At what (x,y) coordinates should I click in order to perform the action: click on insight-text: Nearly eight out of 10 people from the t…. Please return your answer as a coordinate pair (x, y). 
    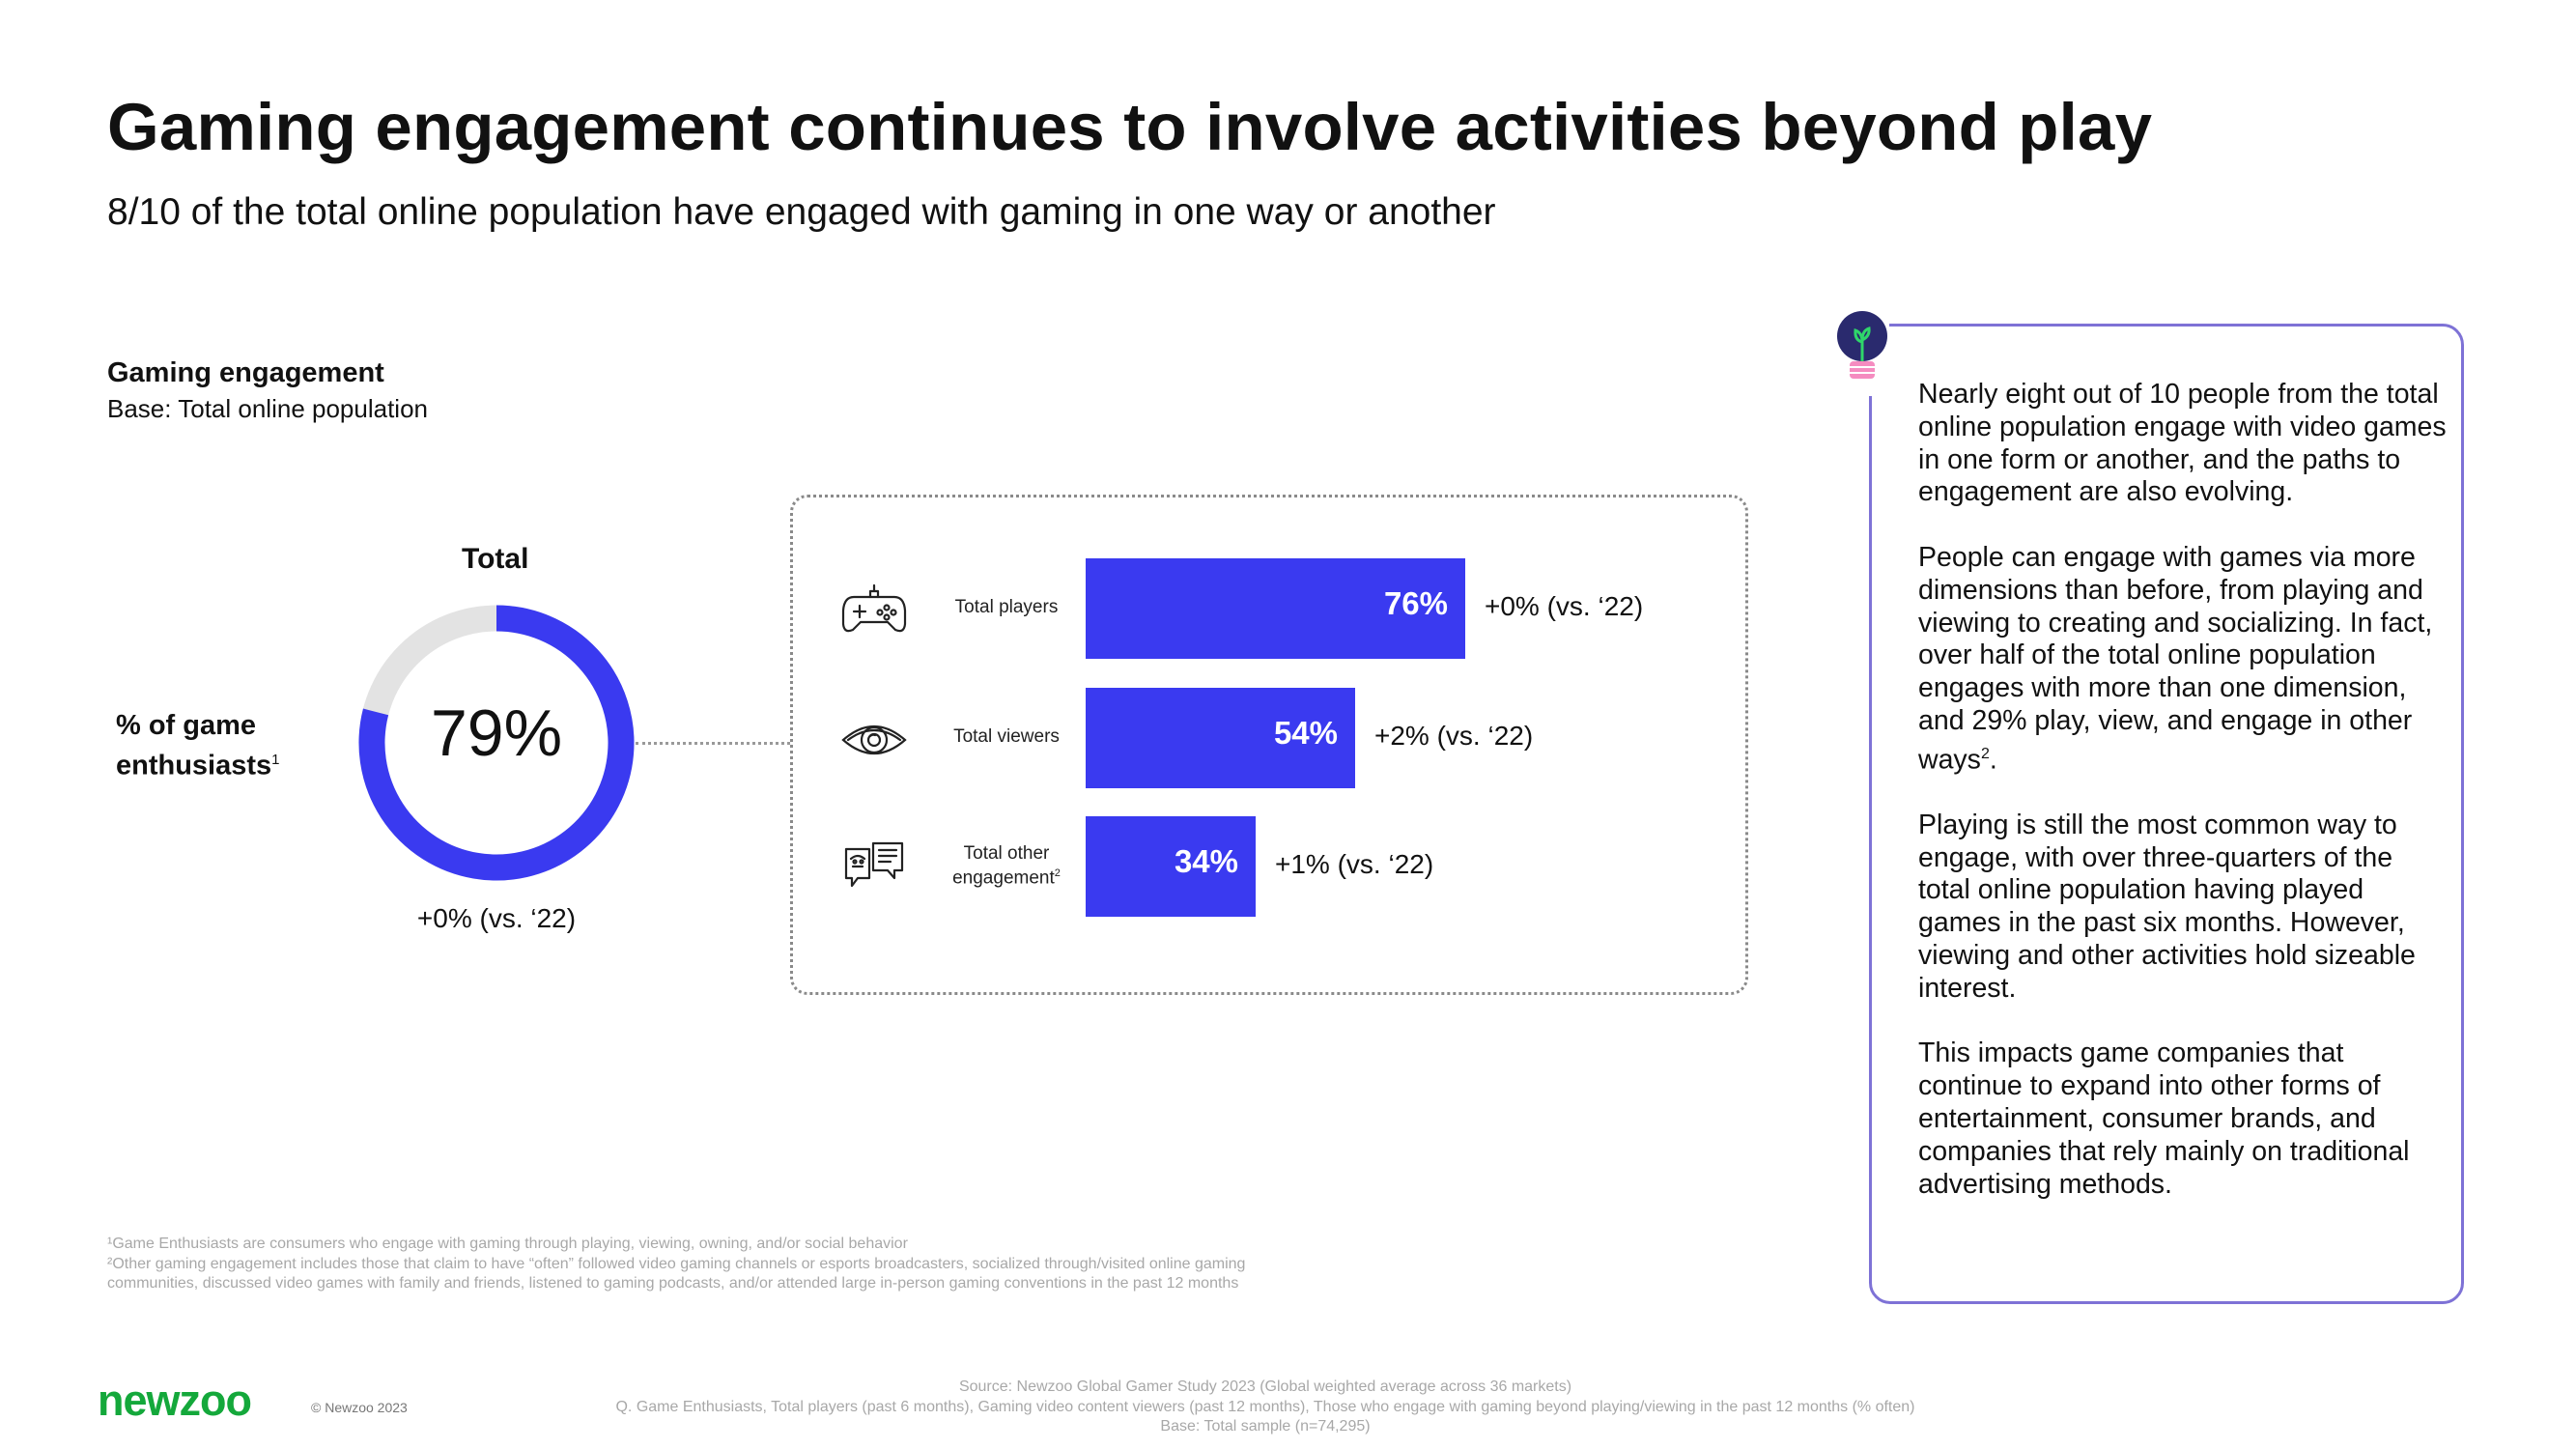
    Looking at the image, I should click on (2183, 806).